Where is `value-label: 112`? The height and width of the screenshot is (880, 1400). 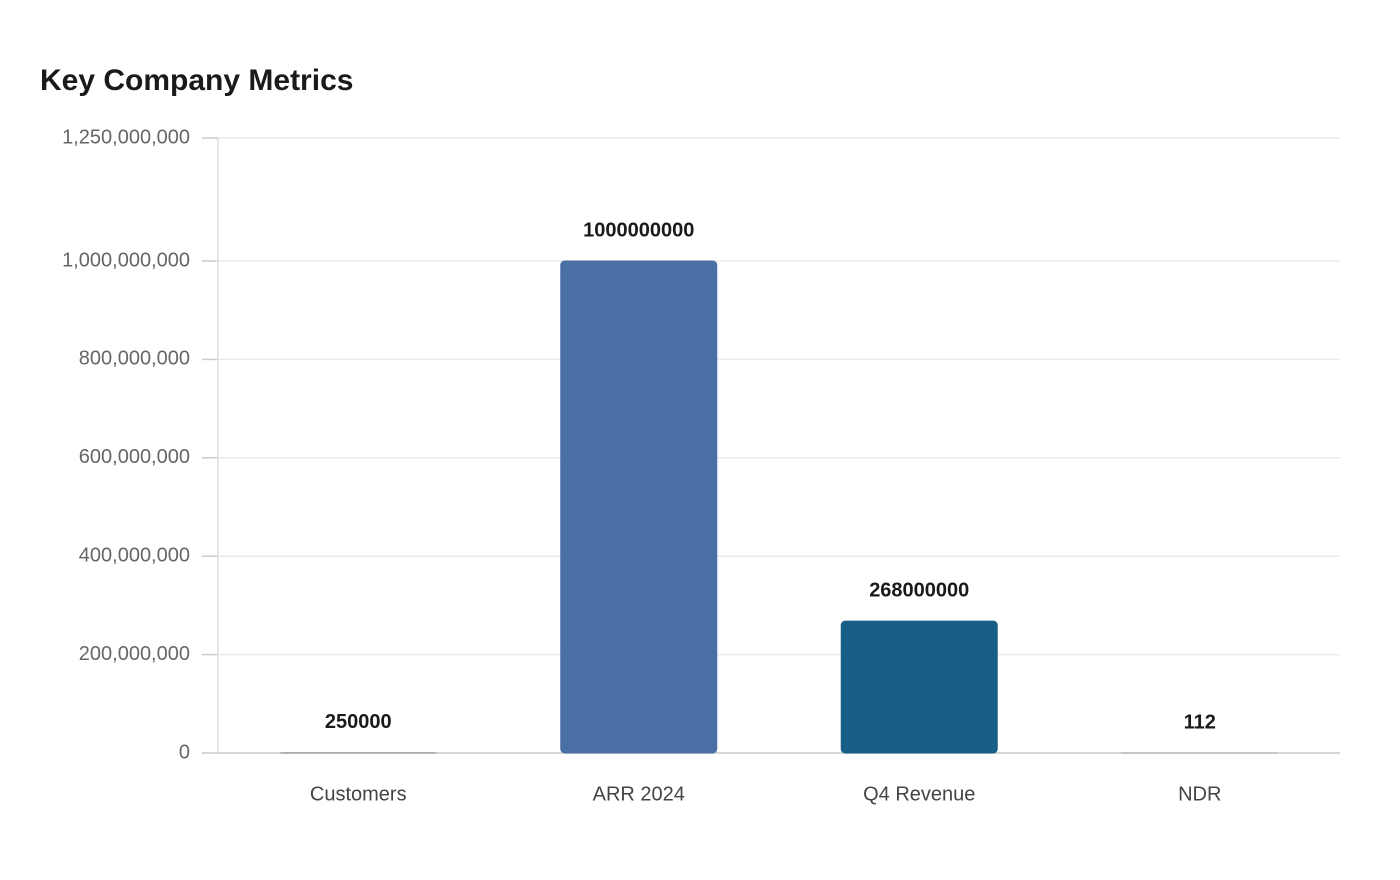
value-label: 112 is located at coordinates (1200, 722).